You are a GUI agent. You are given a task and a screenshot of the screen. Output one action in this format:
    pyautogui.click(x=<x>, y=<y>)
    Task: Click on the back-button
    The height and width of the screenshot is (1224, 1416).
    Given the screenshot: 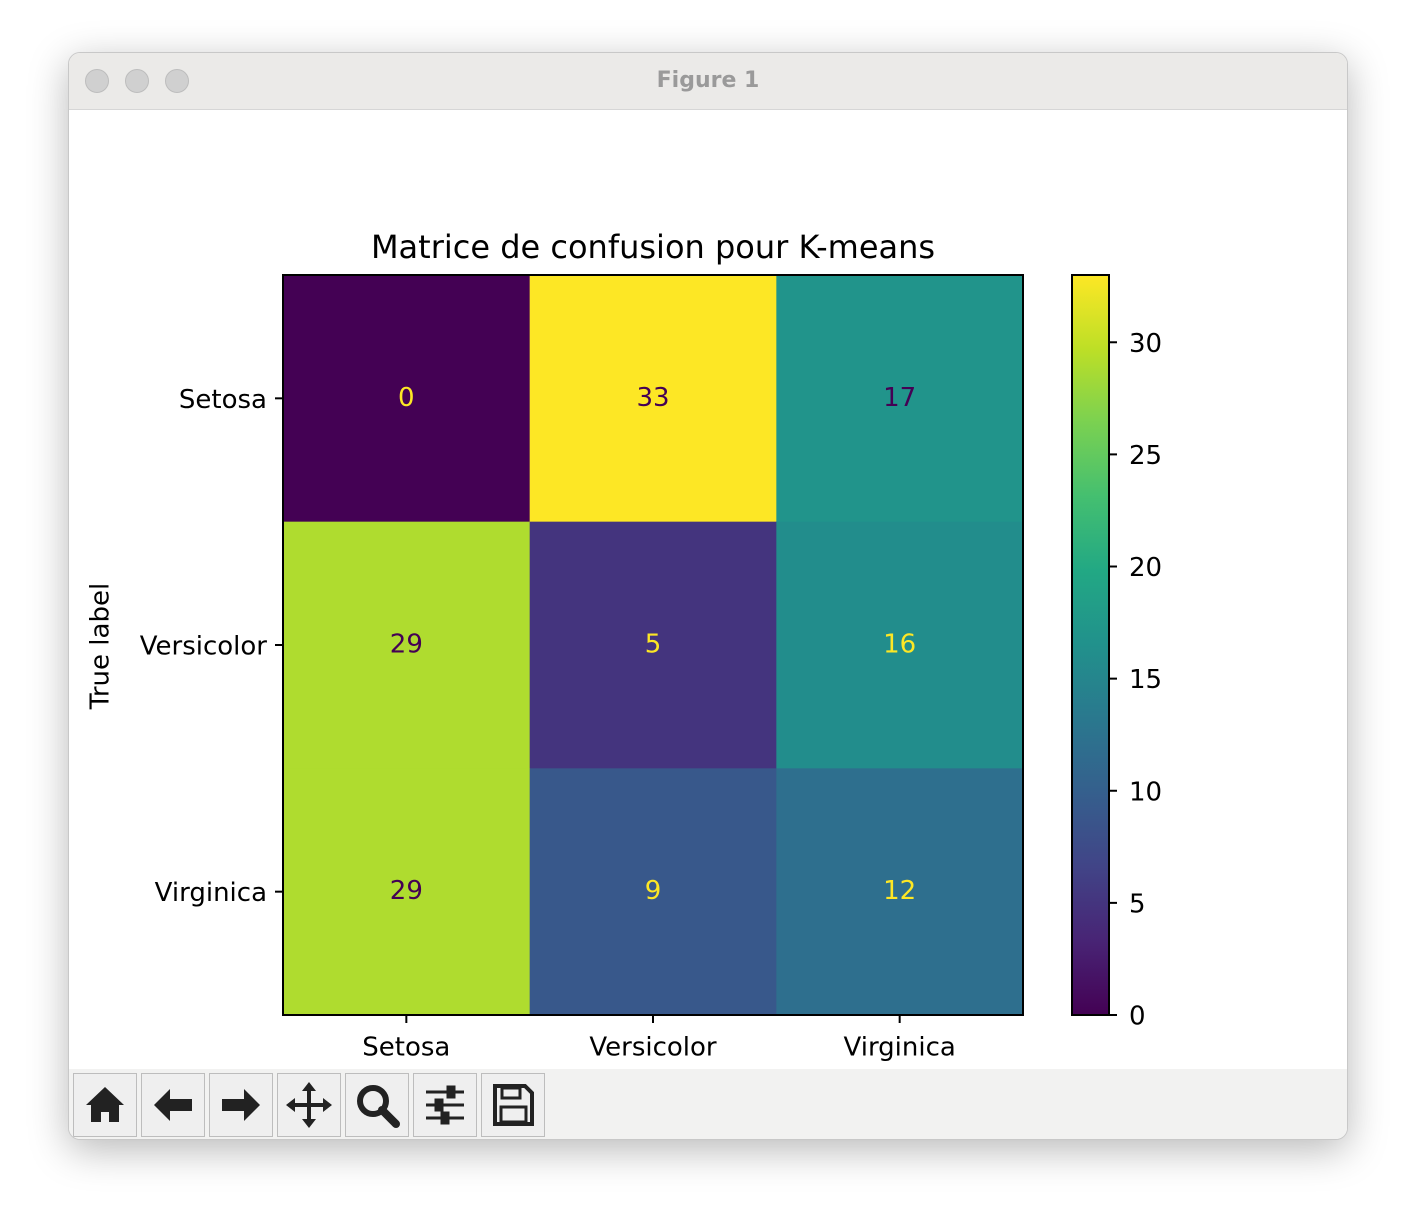 What is the action you would take?
    pyautogui.click(x=173, y=1105)
    